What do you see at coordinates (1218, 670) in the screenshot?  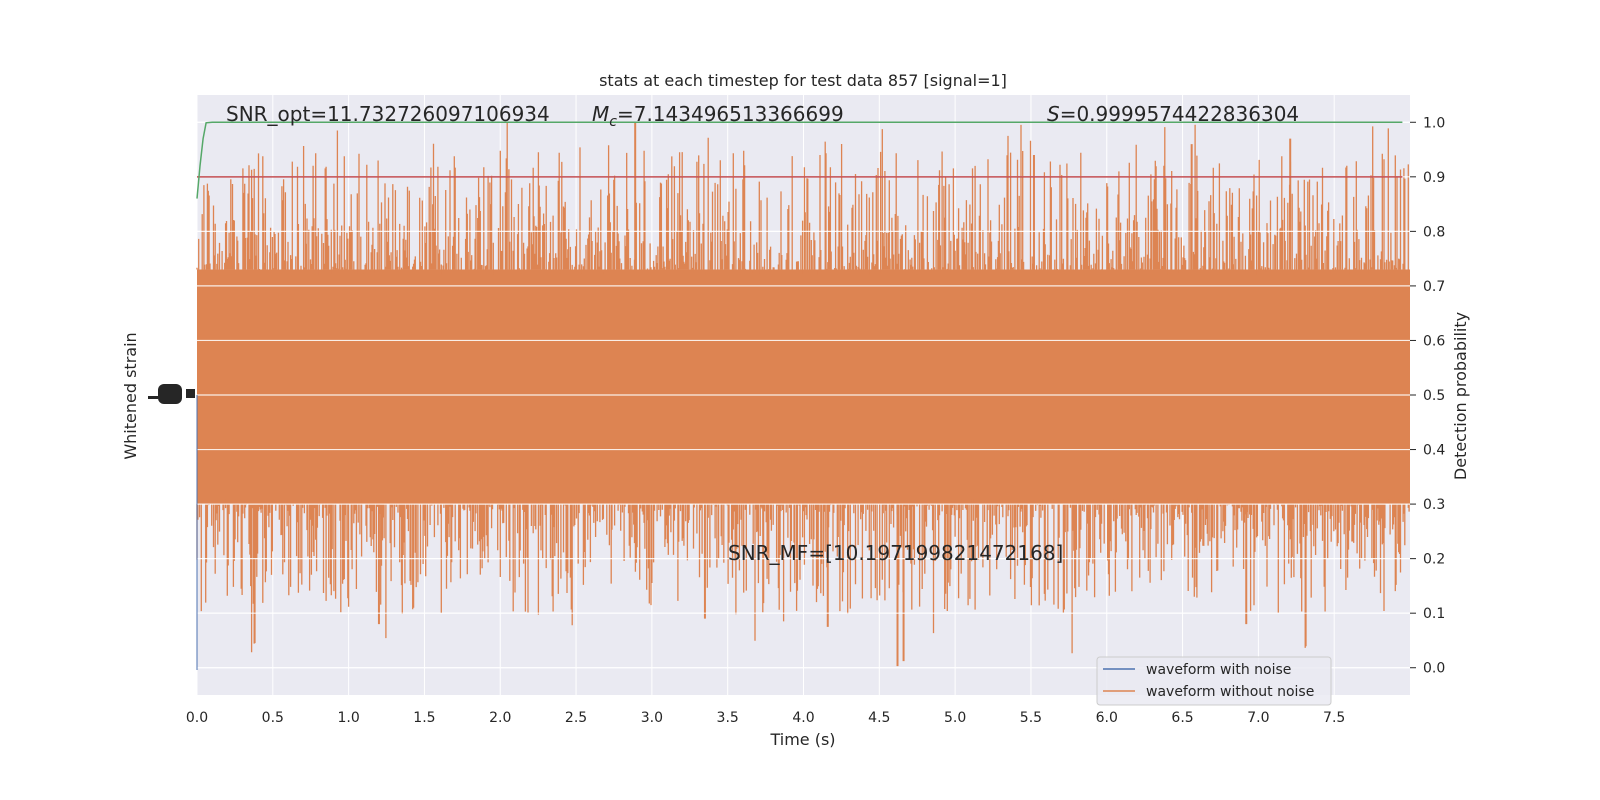 I see `legend-label-with-noise: waveform with noise` at bounding box center [1218, 670].